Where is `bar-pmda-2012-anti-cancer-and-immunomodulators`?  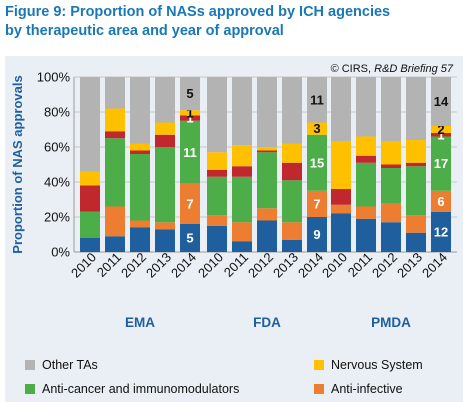
bar-pmda-2012-anti-cancer-and-immunomodulators is located at coordinates (391, 185).